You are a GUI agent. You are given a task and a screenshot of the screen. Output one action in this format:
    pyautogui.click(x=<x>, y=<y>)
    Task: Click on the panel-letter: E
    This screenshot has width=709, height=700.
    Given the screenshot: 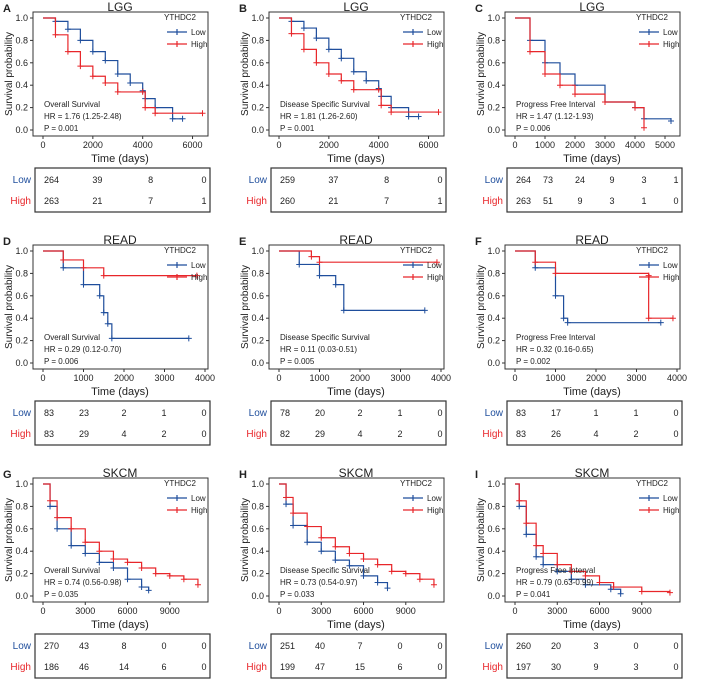 What is the action you would take?
    pyautogui.click(x=242, y=242)
    